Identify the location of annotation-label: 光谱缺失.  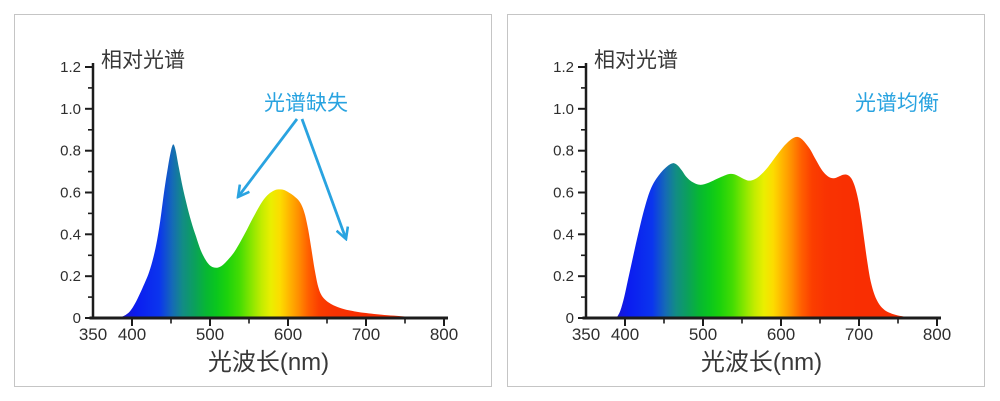
(306, 103).